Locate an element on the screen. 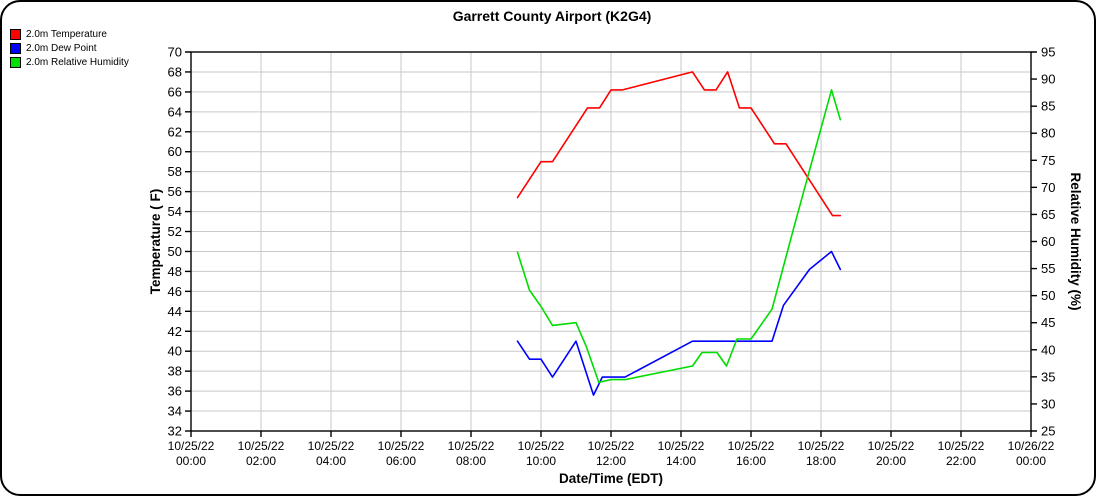 The image size is (1100, 500). y-left-axis-title: Temperature ( F) is located at coordinates (155, 242).